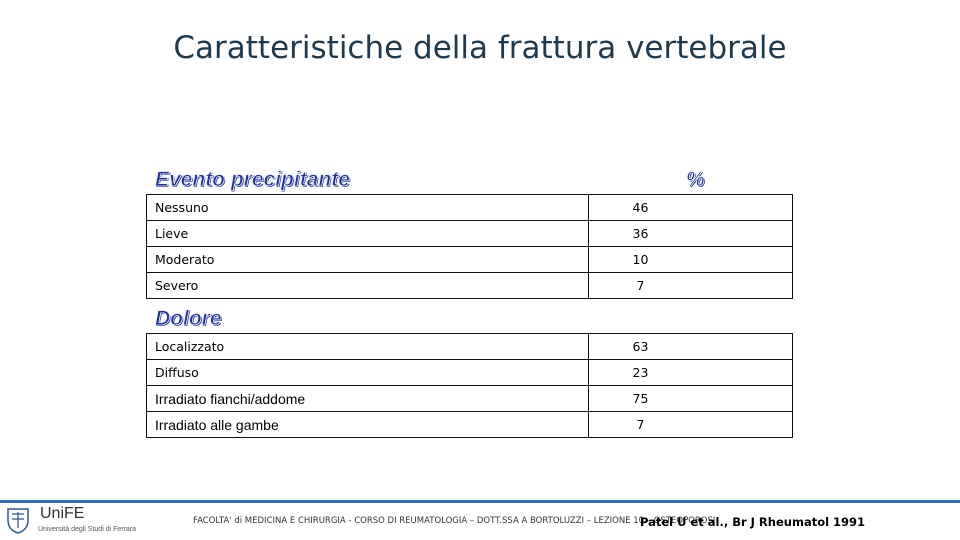 This screenshot has height=540, width=960. What do you see at coordinates (367, 346) in the screenshot?
I see `row-label: Localizzato` at bounding box center [367, 346].